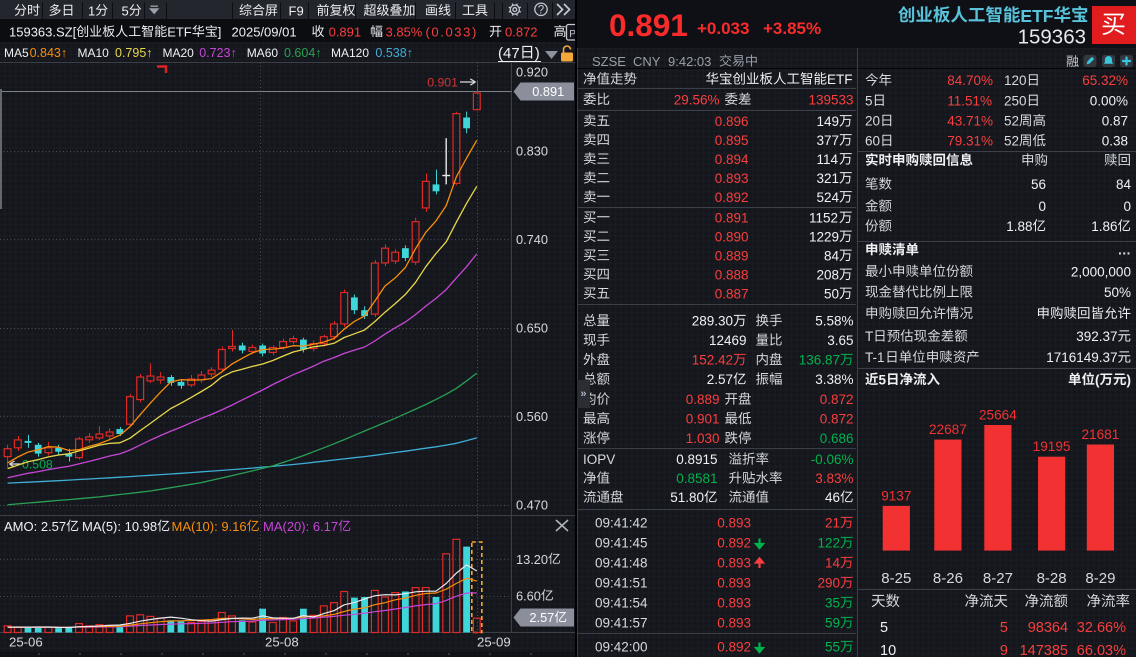 The height and width of the screenshot is (657, 1136). What do you see at coordinates (621, 563) in the screenshot?
I see `svg-text: 09:41:48` at bounding box center [621, 563].